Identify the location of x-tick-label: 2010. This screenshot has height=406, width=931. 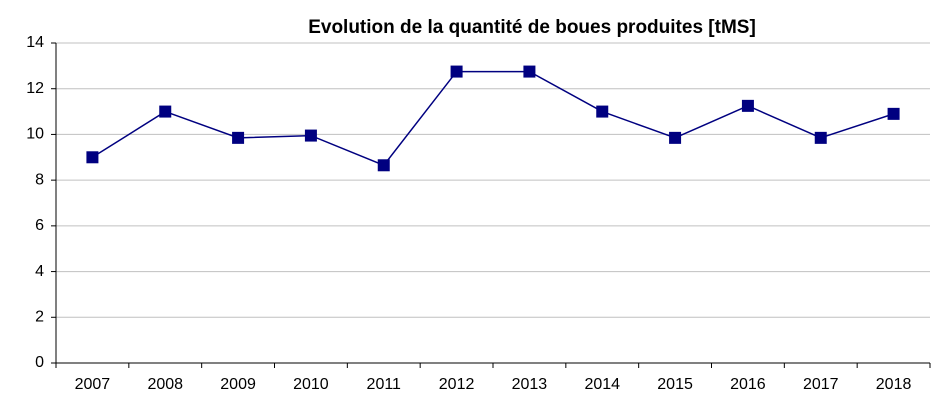
(311, 384).